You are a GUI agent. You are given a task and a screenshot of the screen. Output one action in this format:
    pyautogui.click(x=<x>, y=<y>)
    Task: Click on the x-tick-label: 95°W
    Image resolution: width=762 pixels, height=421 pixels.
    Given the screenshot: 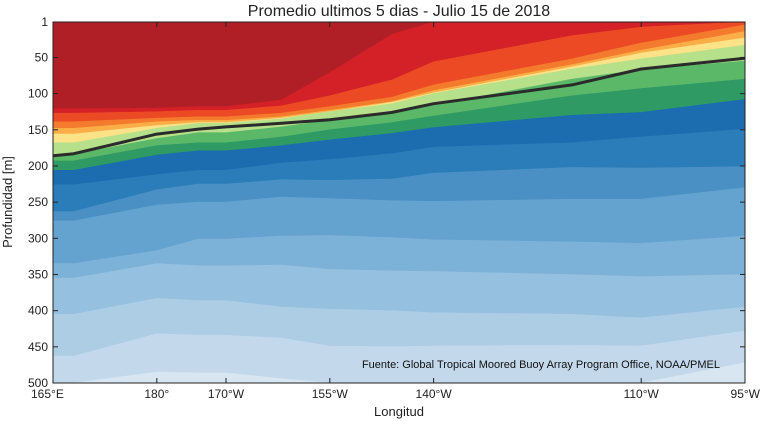 What is the action you would take?
    pyautogui.click(x=746, y=394)
    